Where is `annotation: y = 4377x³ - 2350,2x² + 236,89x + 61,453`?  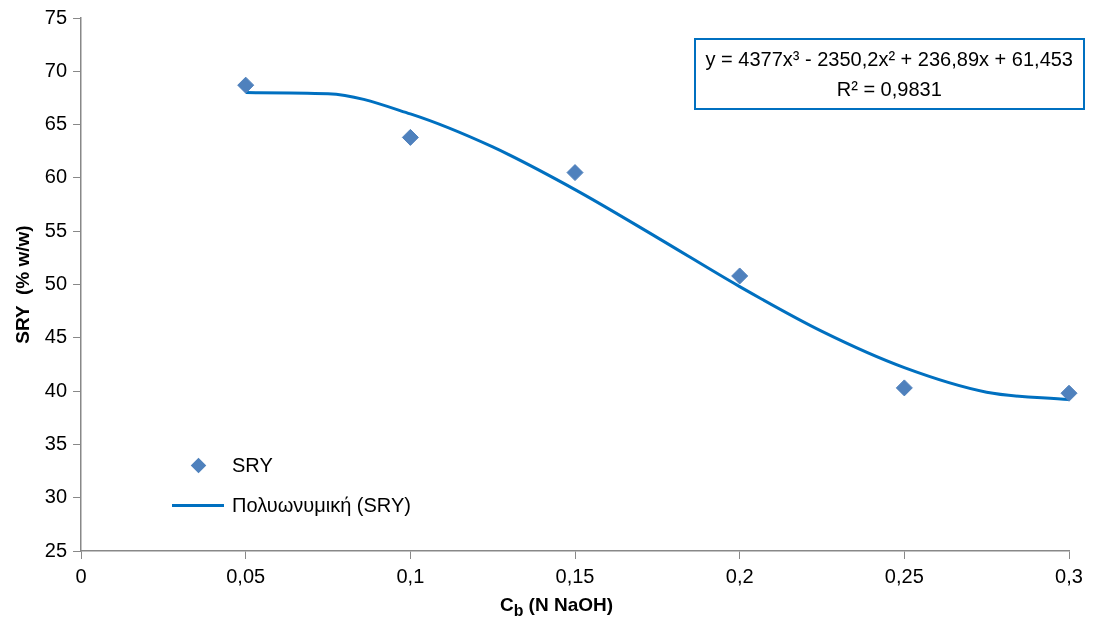
annotation: y = 4377x³ - 2350,2x² + 236,89x + 61,453 is located at coordinates (889, 59).